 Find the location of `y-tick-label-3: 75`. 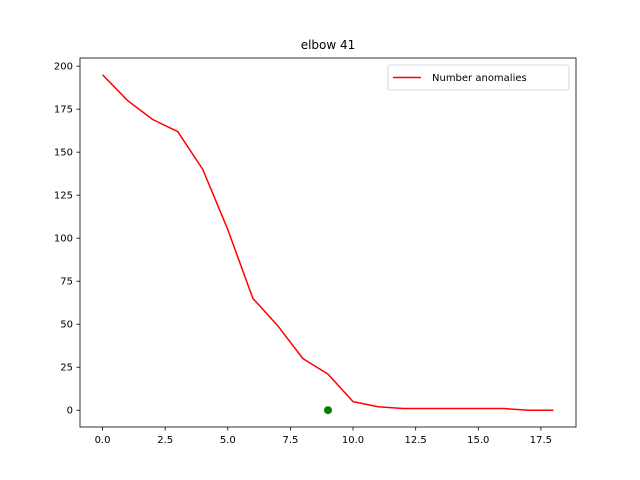

y-tick-label-3: 75 is located at coordinates (66, 282).